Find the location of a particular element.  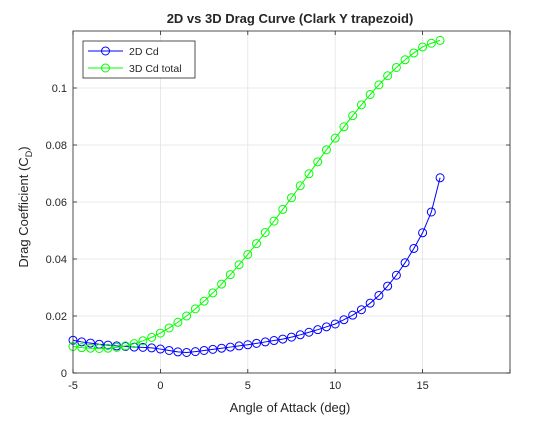

chart-title: 2D vs 3D Drag Curve (Clark Y trapezoid) is located at coordinates (290, 18).